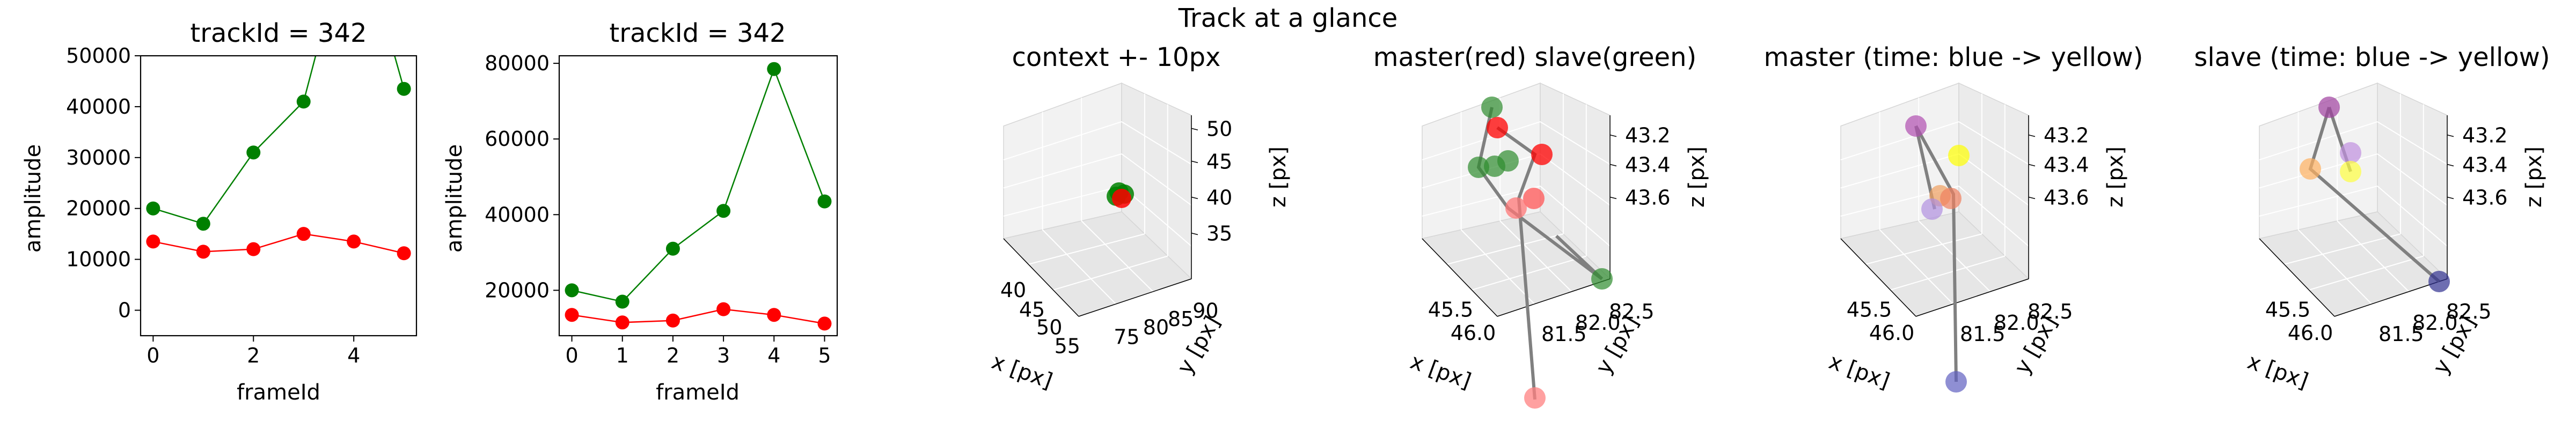 The height and width of the screenshot is (429, 2576). Describe the element at coordinates (1181, 319) in the screenshot. I see `y-tick-label: 85` at that location.